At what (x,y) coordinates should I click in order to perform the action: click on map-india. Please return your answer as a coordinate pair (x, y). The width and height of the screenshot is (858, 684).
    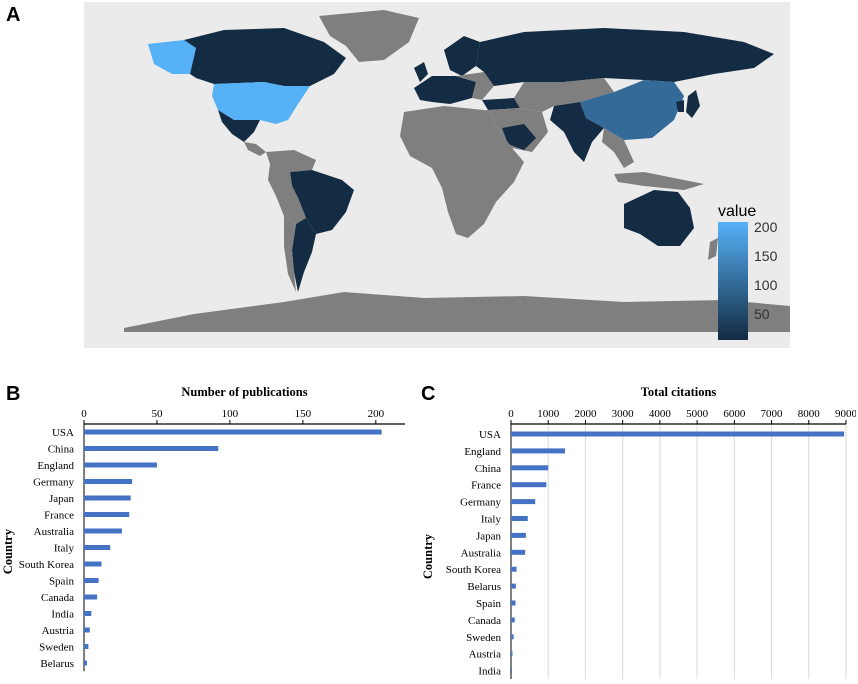
    Looking at the image, I should click on (577, 132).